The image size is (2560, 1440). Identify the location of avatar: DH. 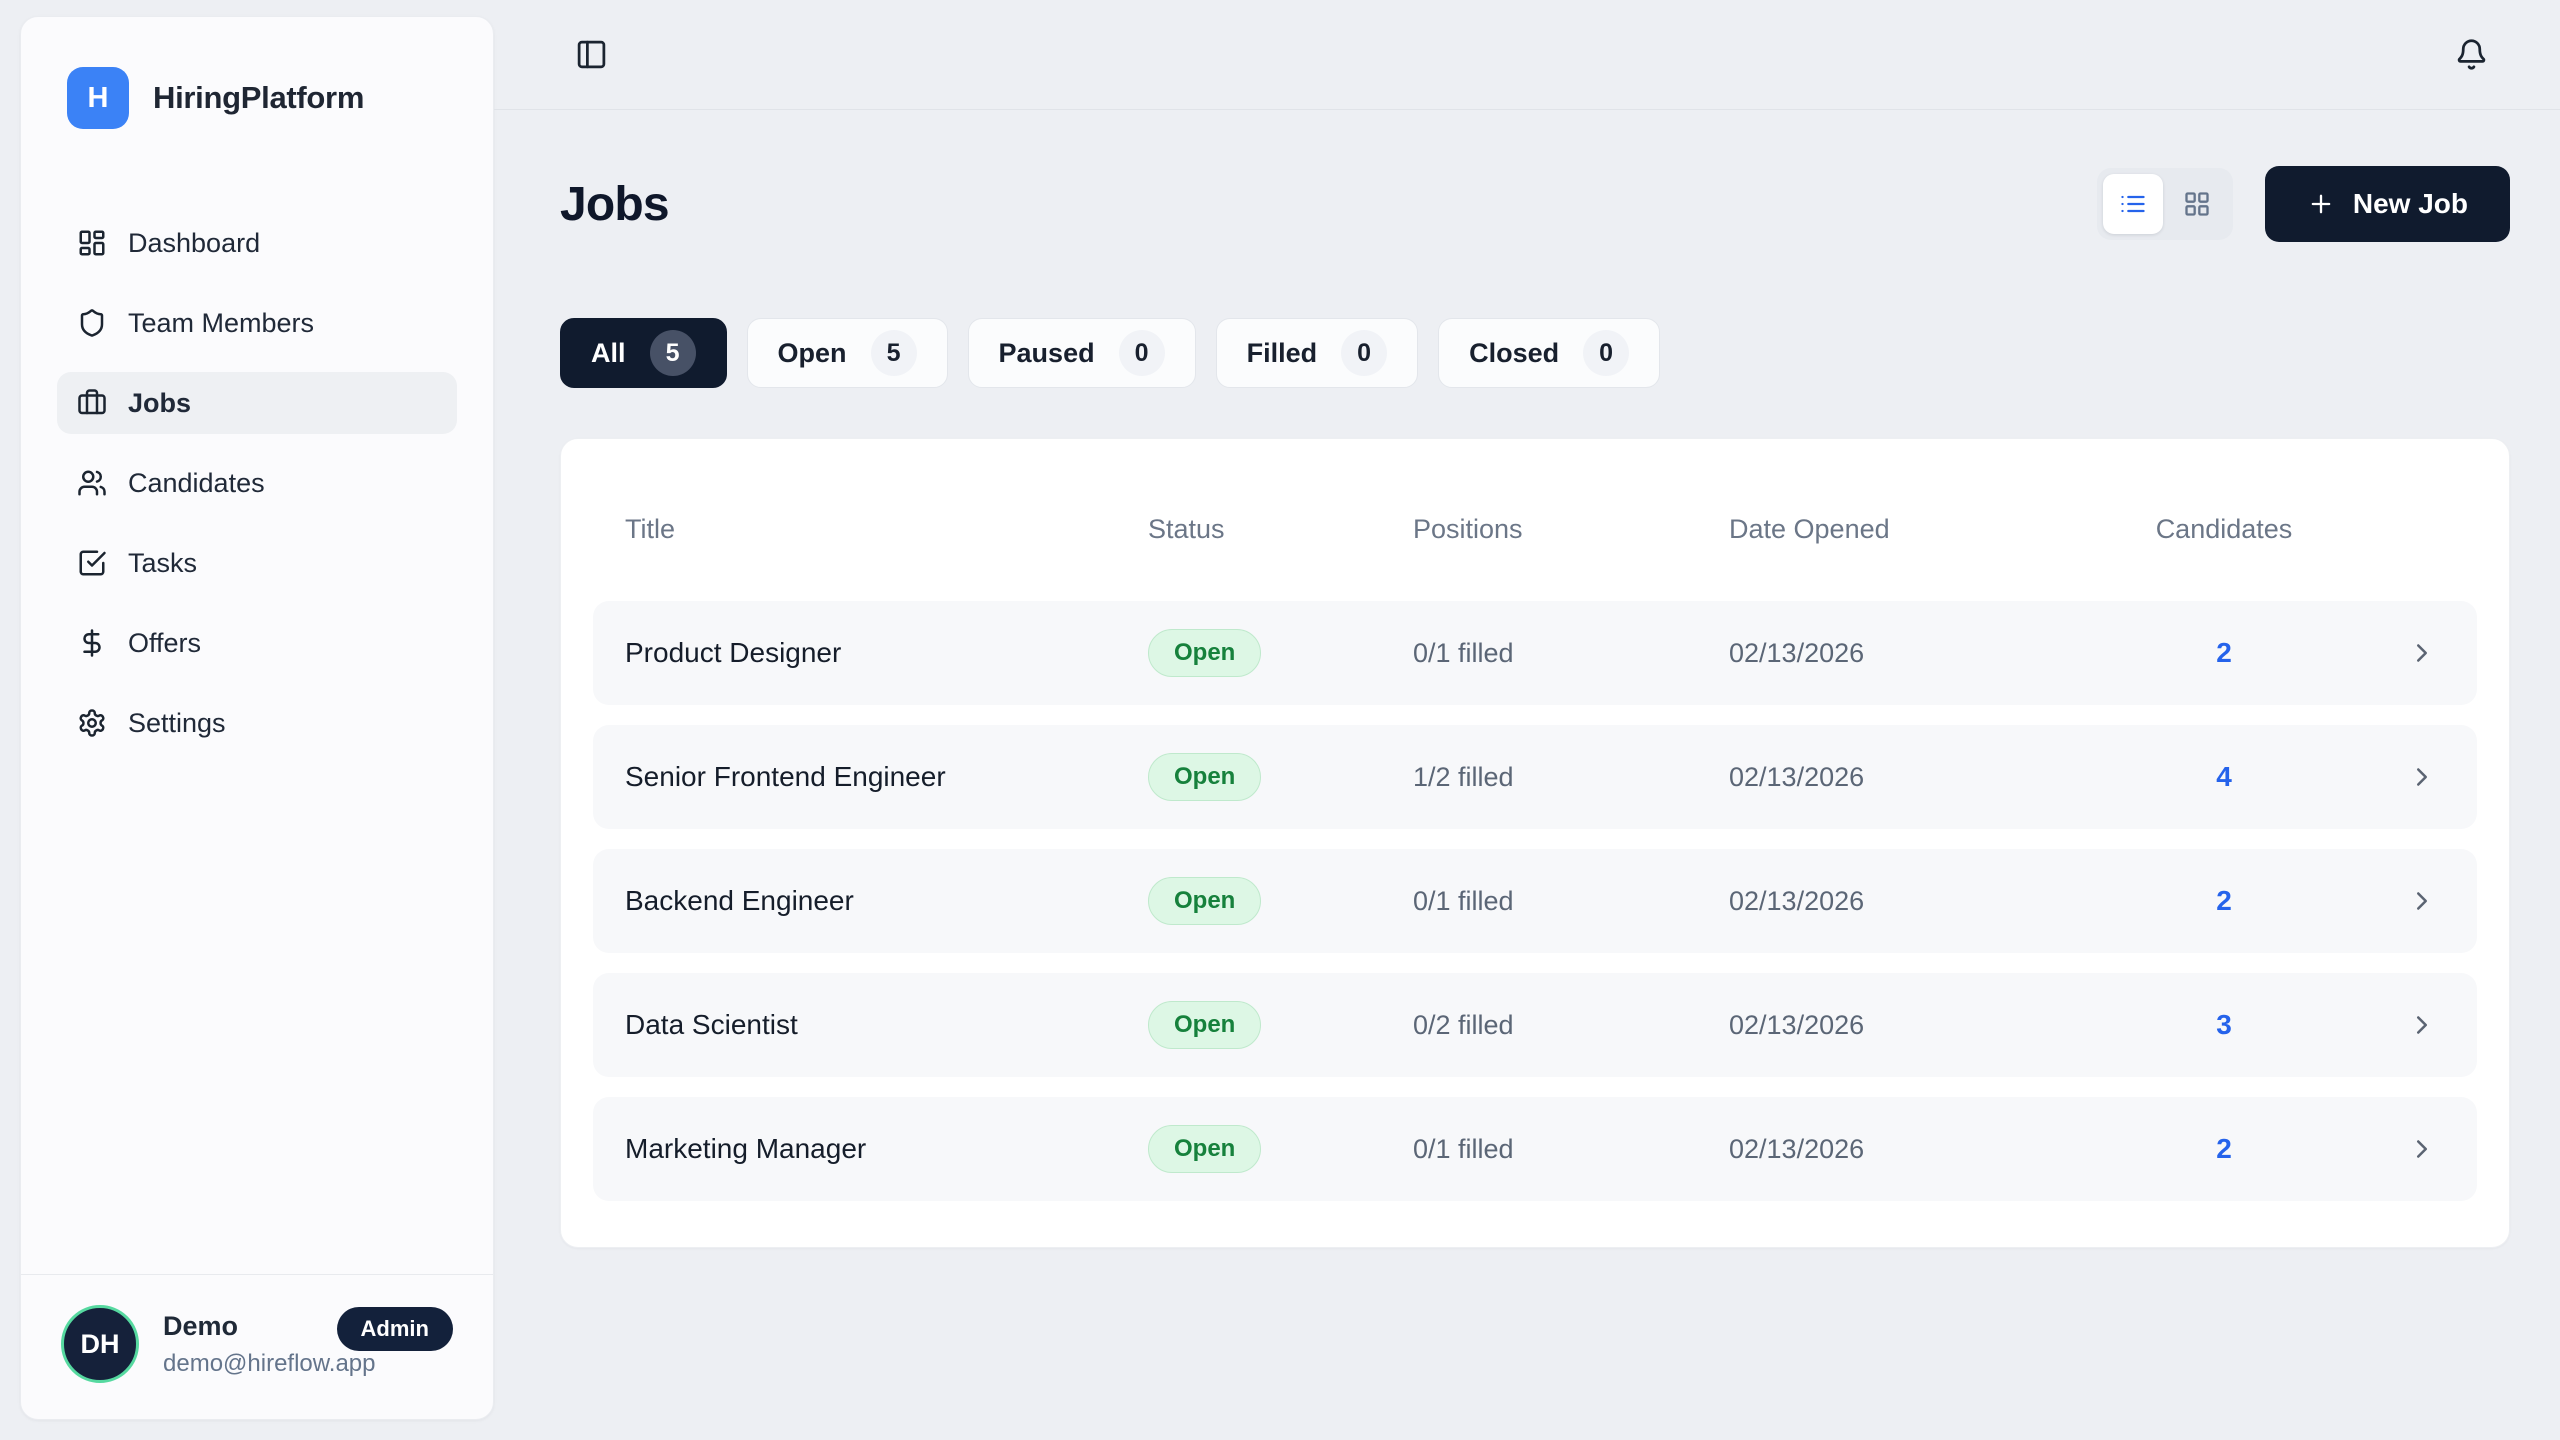
(100, 1344).